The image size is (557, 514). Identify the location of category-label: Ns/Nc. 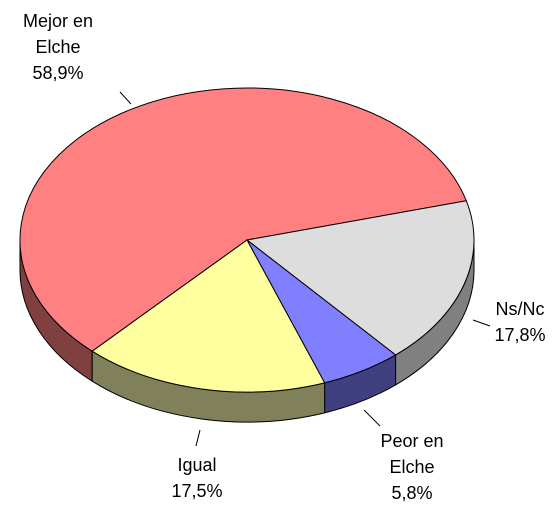
(520, 309).